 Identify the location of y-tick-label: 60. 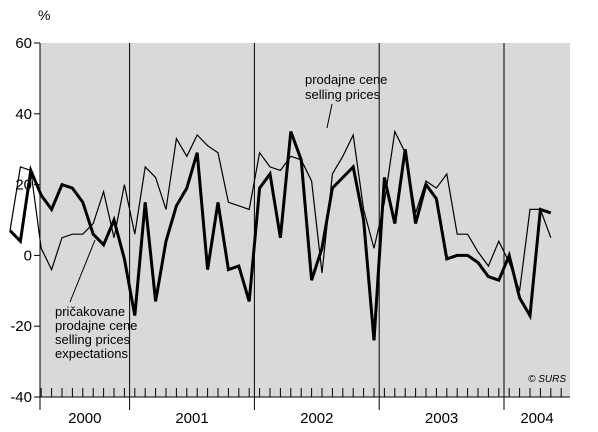
(23, 43).